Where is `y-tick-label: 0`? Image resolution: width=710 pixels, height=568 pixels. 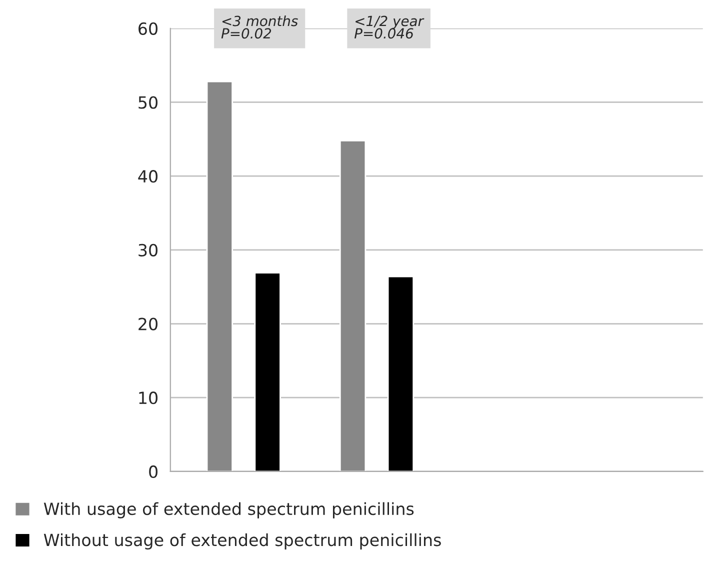 y-tick-label: 0 is located at coordinates (153, 471).